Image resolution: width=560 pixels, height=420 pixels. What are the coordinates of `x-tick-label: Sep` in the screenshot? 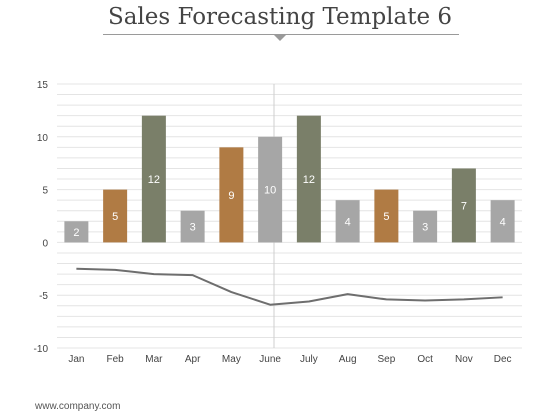 It's located at (386, 359).